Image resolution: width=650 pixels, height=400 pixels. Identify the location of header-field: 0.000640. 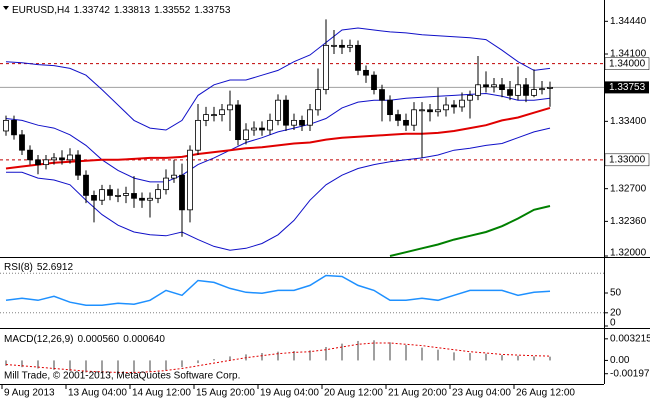
(144, 339).